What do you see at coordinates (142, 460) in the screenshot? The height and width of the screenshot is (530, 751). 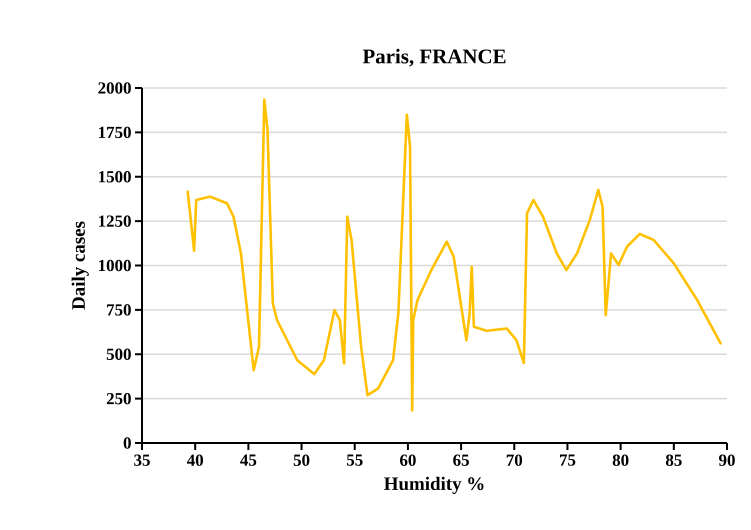 I see `x-tick-label: 35` at bounding box center [142, 460].